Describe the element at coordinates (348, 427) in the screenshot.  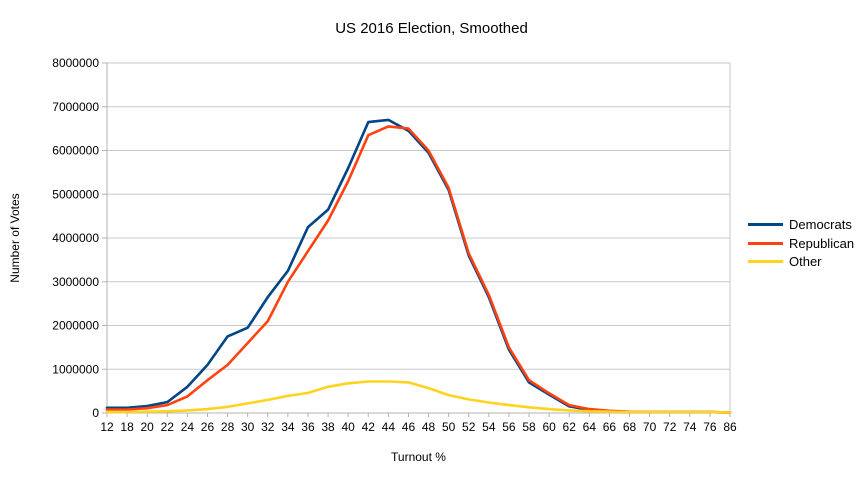
I see `x-tick-label: 40` at that location.